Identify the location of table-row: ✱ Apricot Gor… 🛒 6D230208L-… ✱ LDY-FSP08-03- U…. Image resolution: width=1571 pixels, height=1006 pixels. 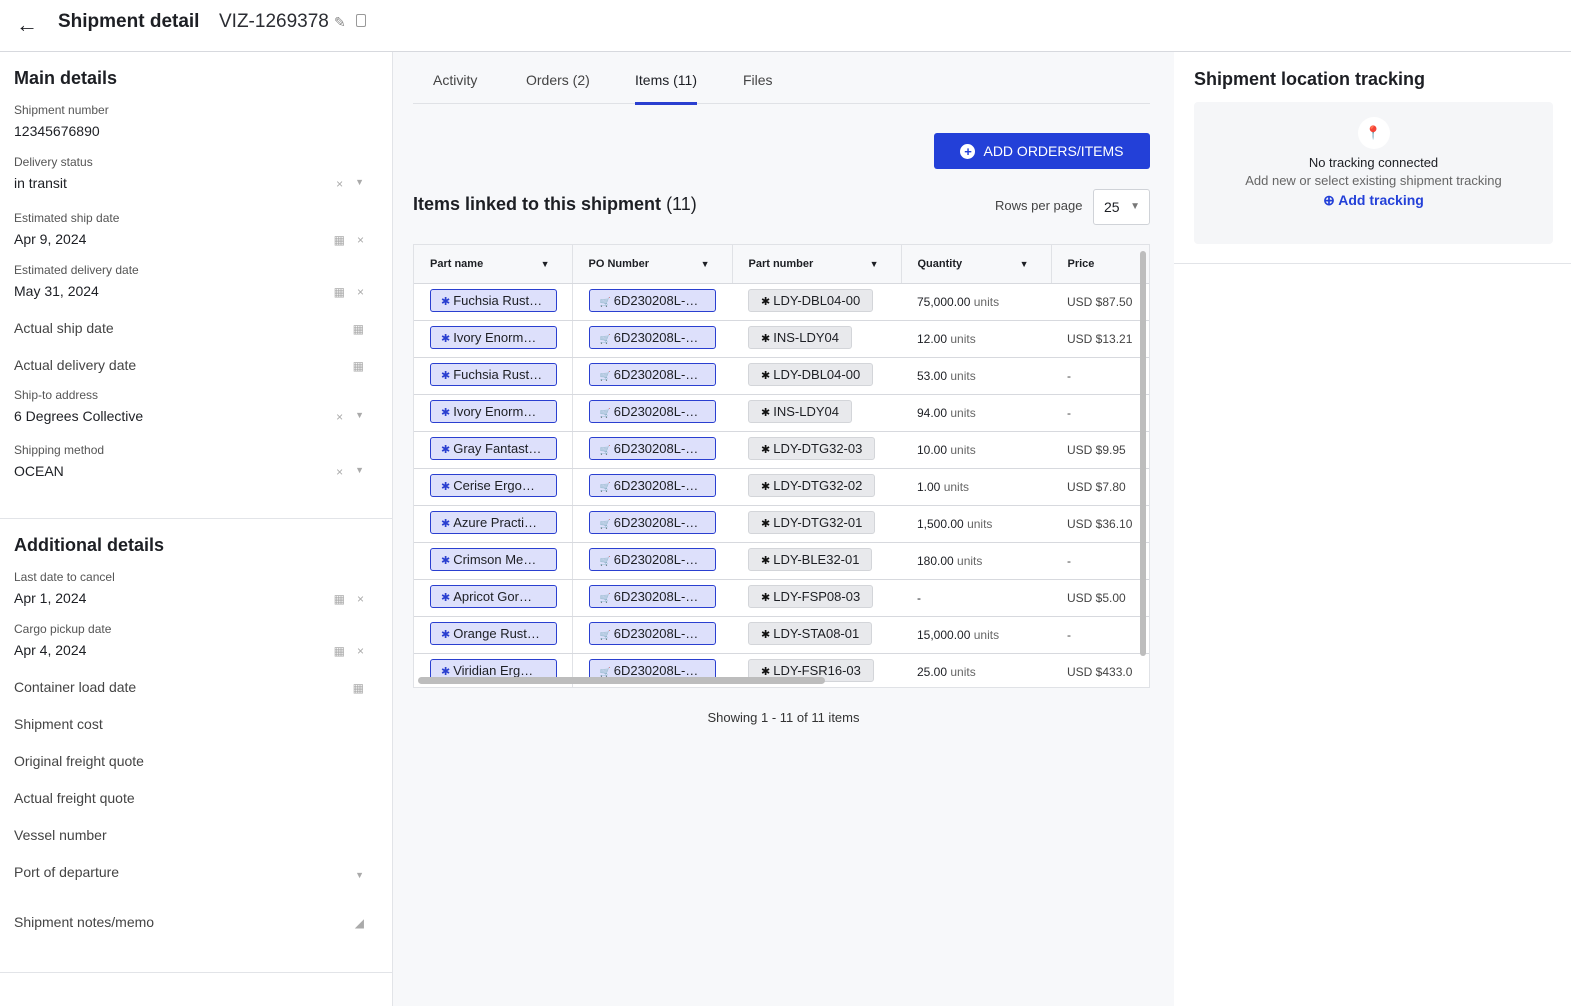
(781, 598).